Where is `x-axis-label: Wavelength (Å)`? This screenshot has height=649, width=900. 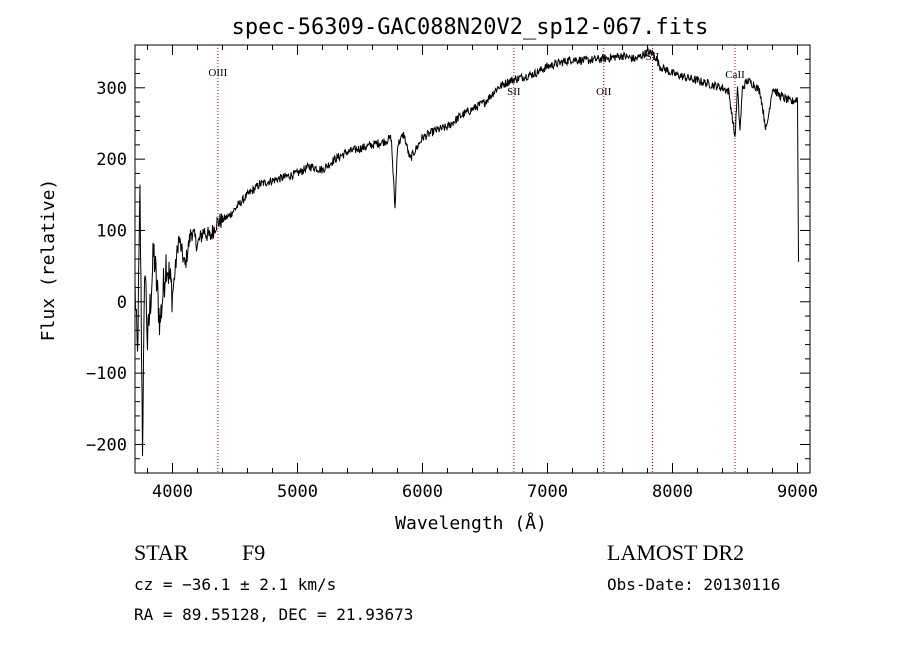 x-axis-label: Wavelength (Å) is located at coordinates (471, 523).